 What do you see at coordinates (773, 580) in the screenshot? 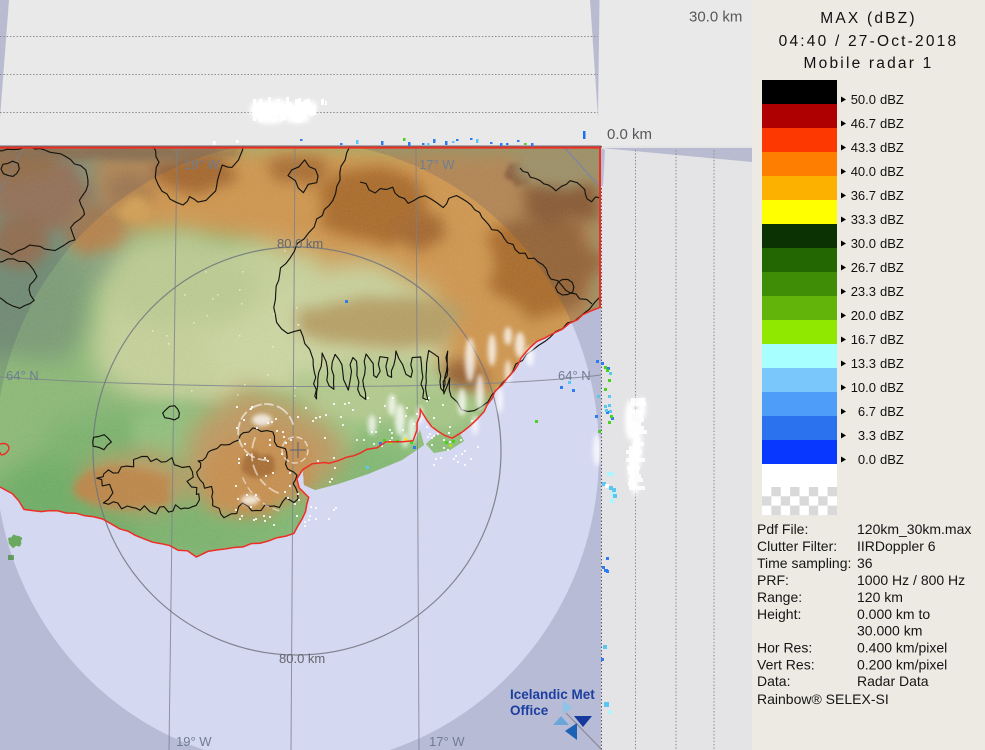
I see `svg-text: PRF:` at bounding box center [773, 580].